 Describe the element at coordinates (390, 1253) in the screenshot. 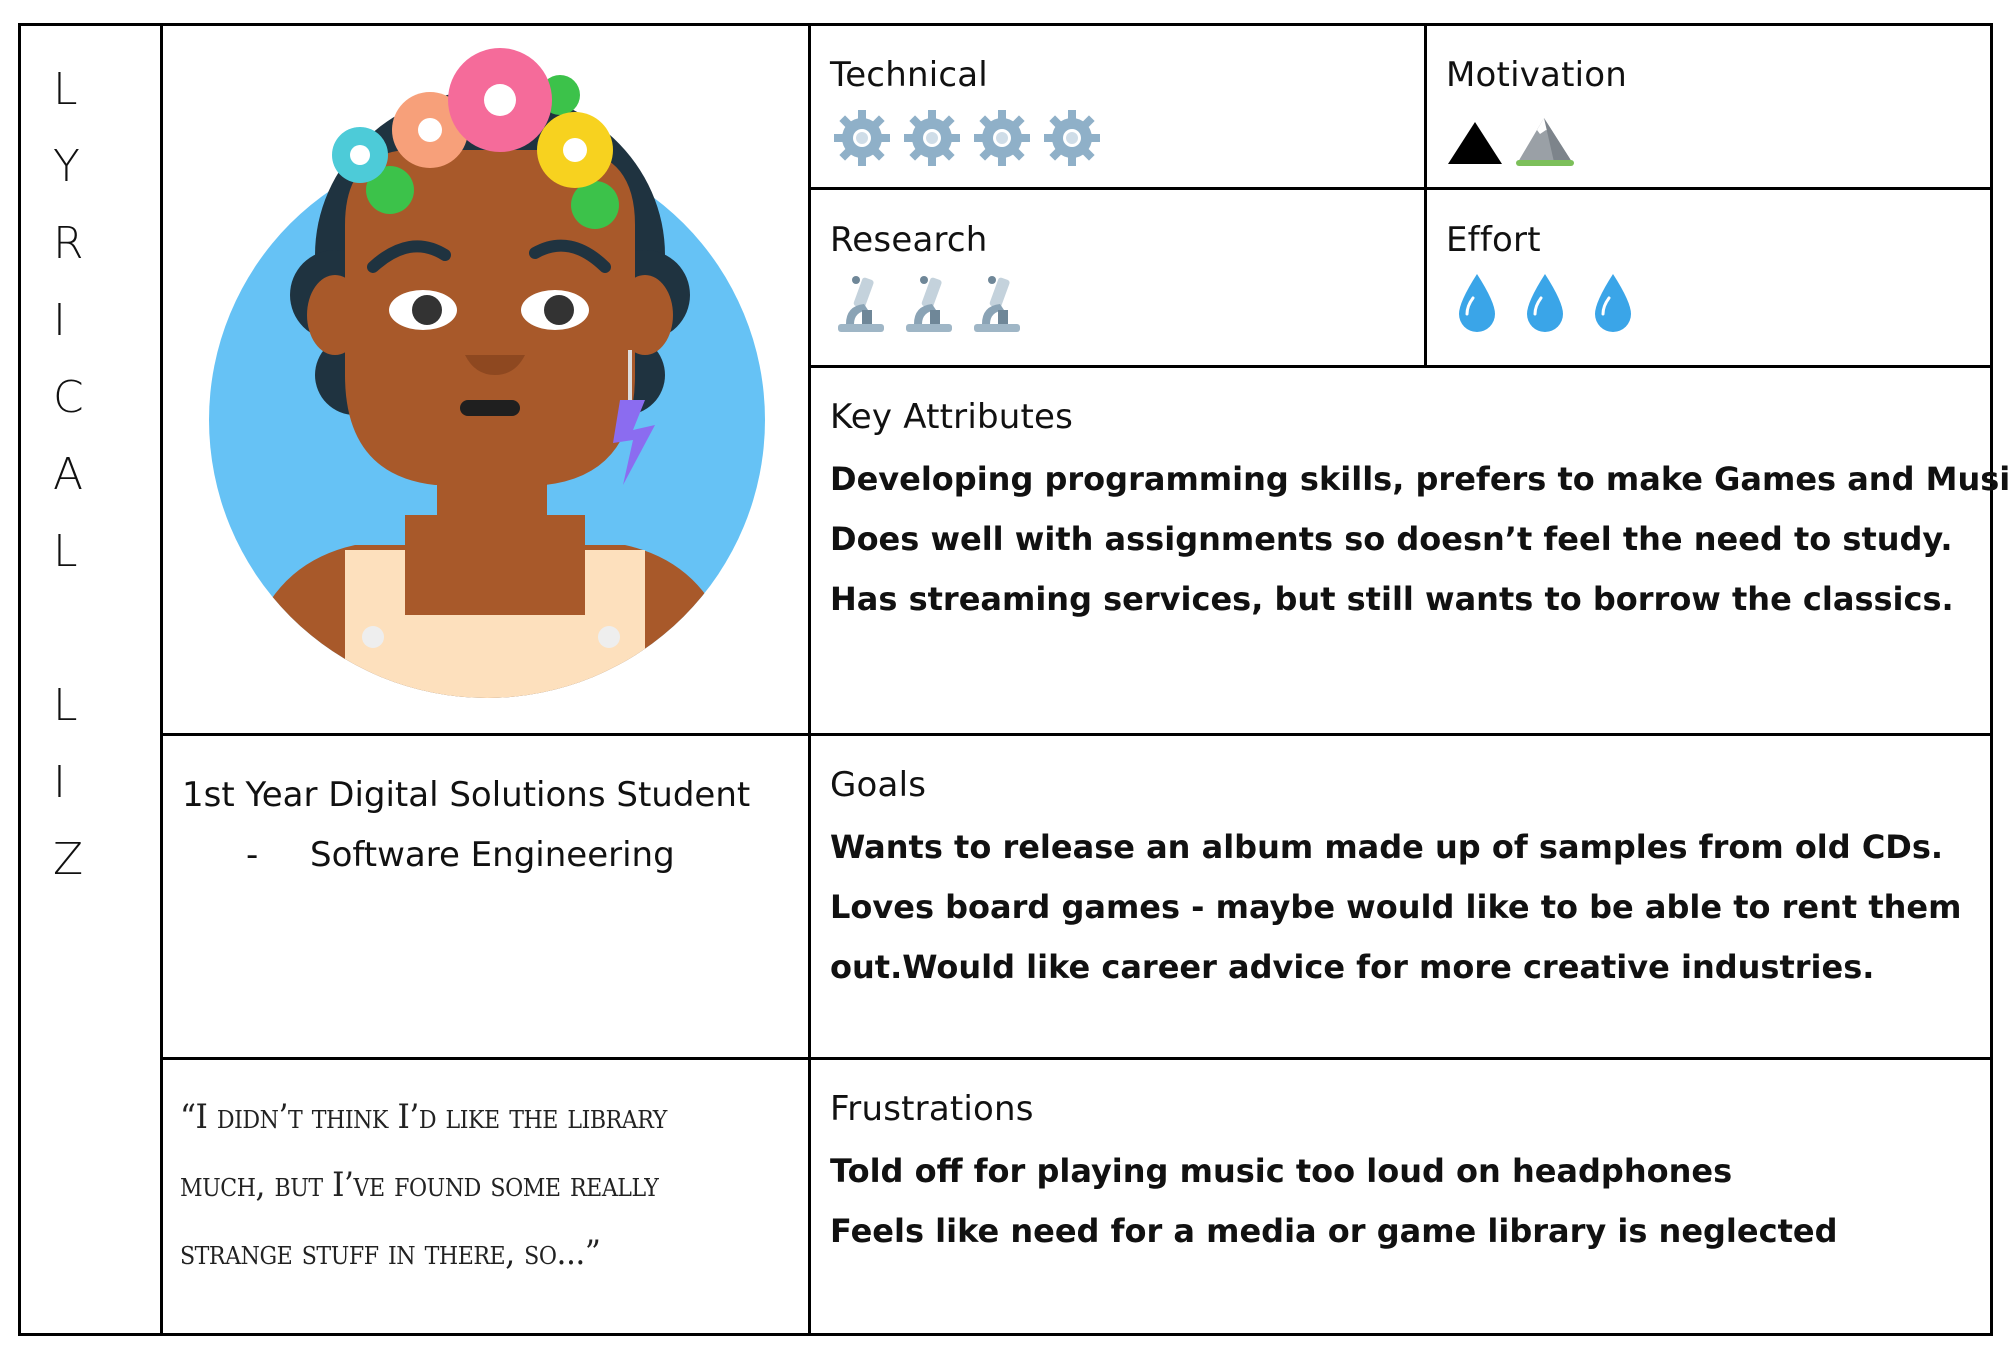

I see `quote-line: strange stuff in there, so...”` at that location.